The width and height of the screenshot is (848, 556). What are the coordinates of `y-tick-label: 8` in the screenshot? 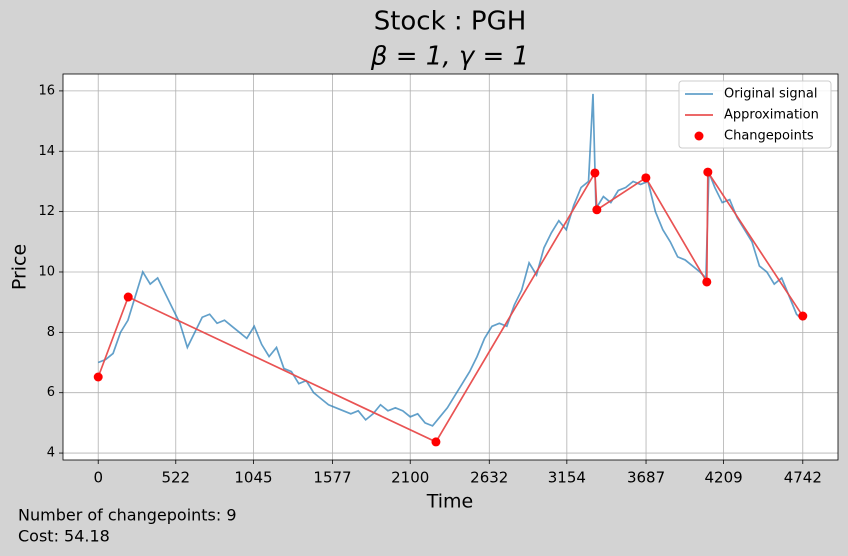 It's located at (51, 332).